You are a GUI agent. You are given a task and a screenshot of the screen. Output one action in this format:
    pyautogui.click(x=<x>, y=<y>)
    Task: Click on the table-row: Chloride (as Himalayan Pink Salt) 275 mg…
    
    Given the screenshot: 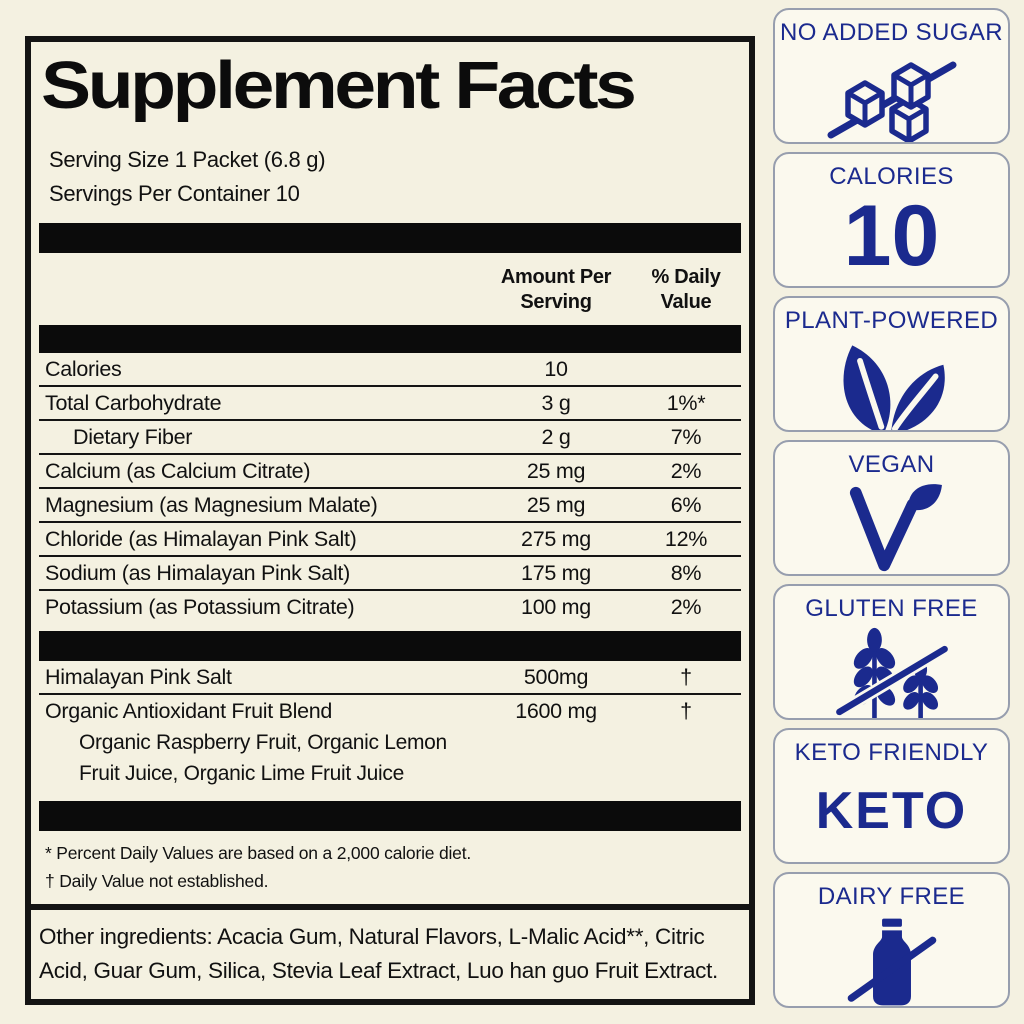 What is the action you would take?
    pyautogui.click(x=390, y=540)
    